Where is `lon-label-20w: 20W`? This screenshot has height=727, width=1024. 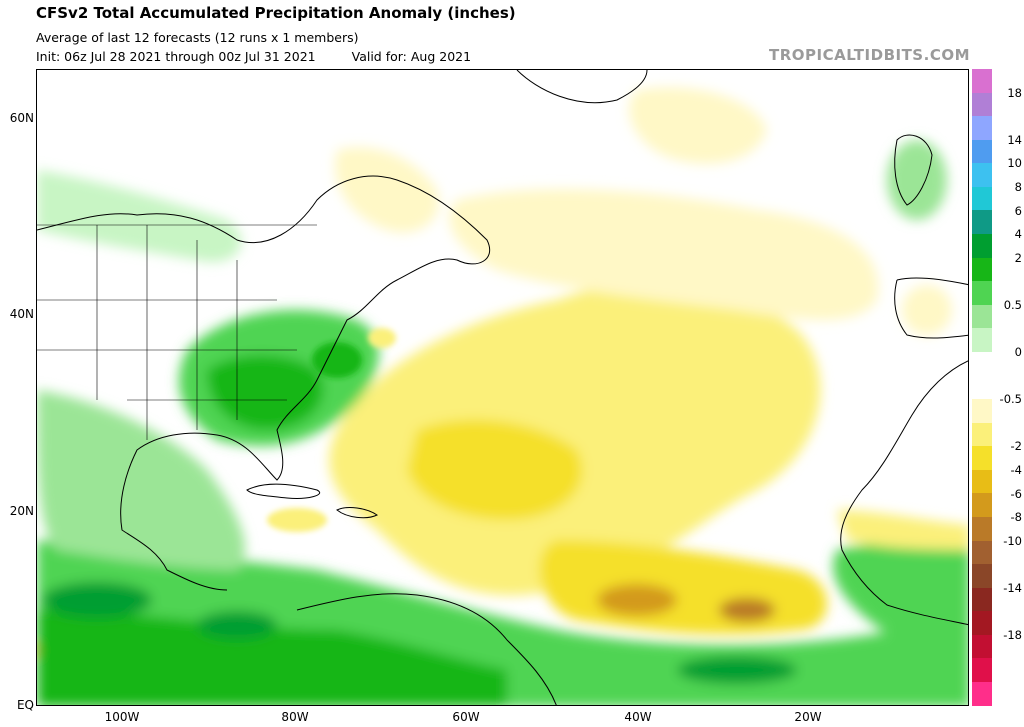
lon-label-20w: 20W is located at coordinates (808, 717).